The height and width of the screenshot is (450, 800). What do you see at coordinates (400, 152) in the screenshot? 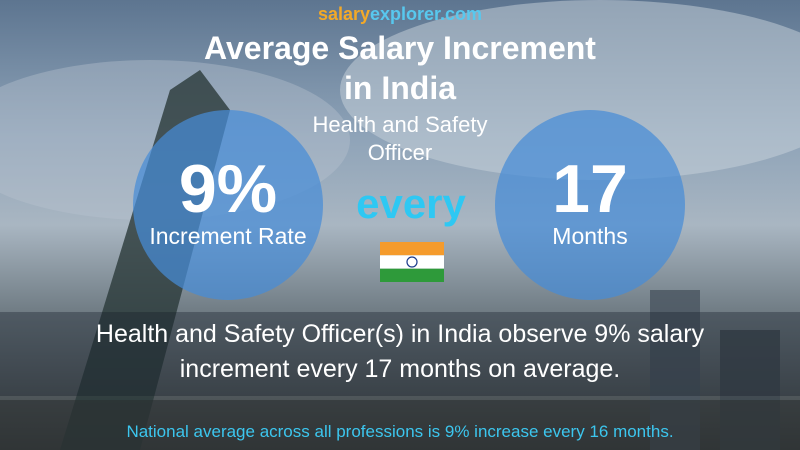
I see `job-title: Officer` at bounding box center [400, 152].